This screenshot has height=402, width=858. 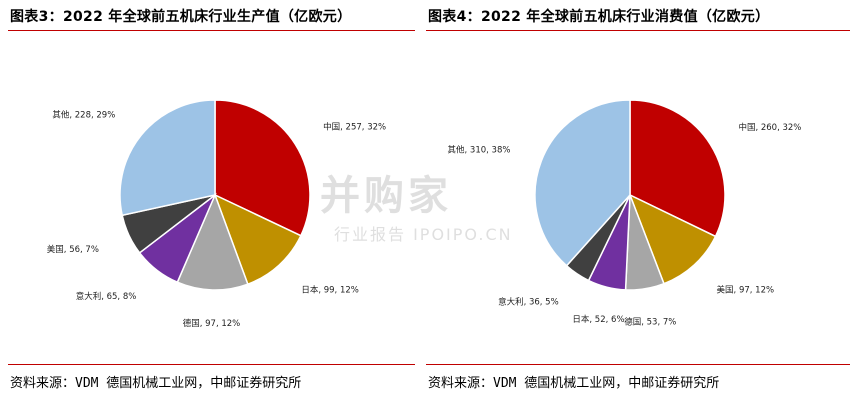 What do you see at coordinates (211, 364) in the screenshot?
I see `source-divider-left` at bounding box center [211, 364].